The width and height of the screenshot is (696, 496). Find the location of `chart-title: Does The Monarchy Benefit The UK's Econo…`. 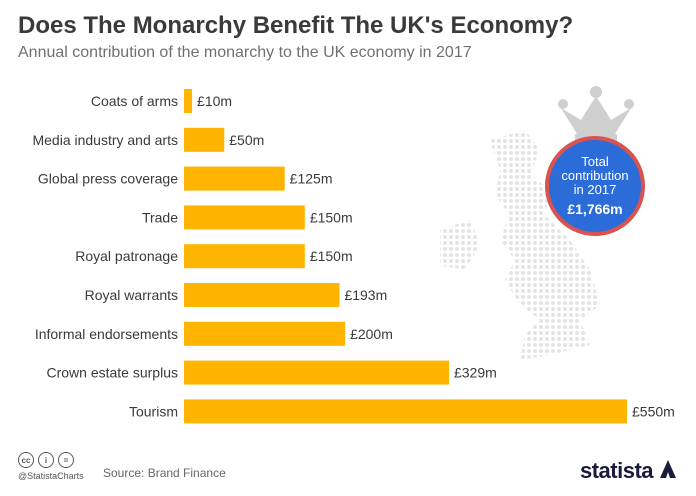

chart-title: Does The Monarchy Benefit The UK's Econo… is located at coordinates (296, 25).